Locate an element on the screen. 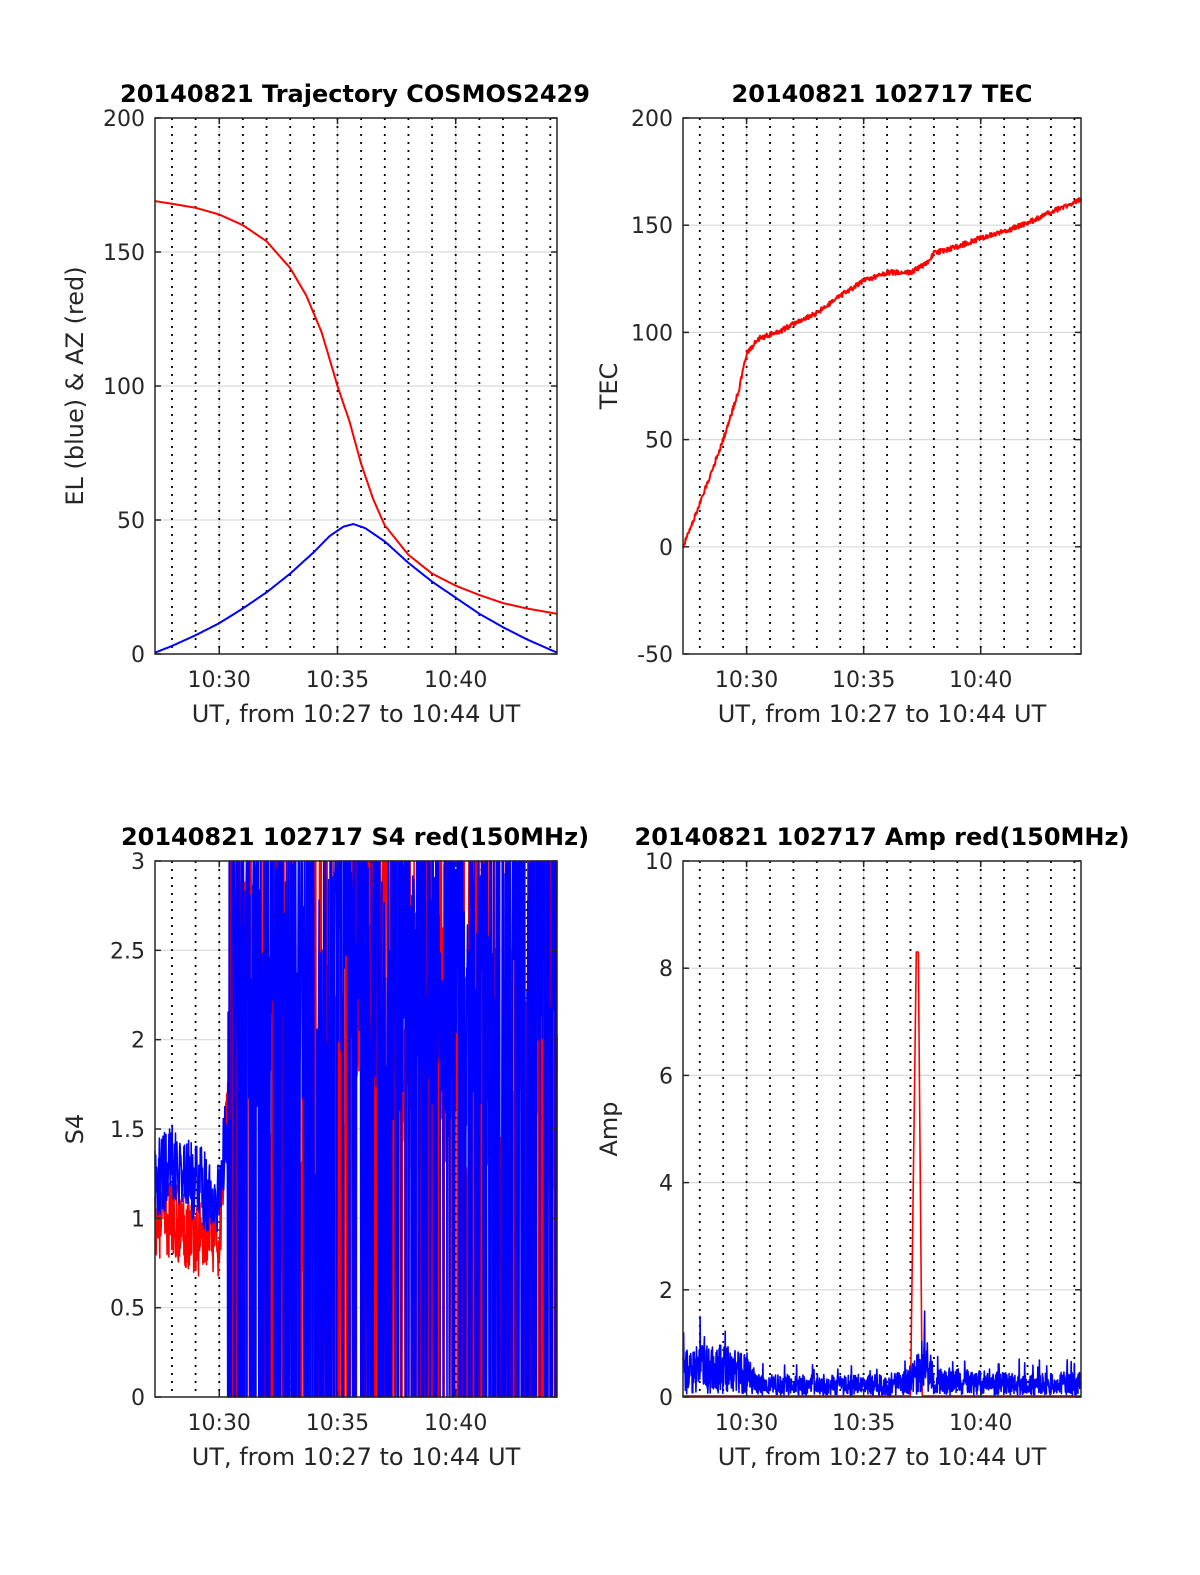  y-tick-label: 8 is located at coordinates (666, 969).